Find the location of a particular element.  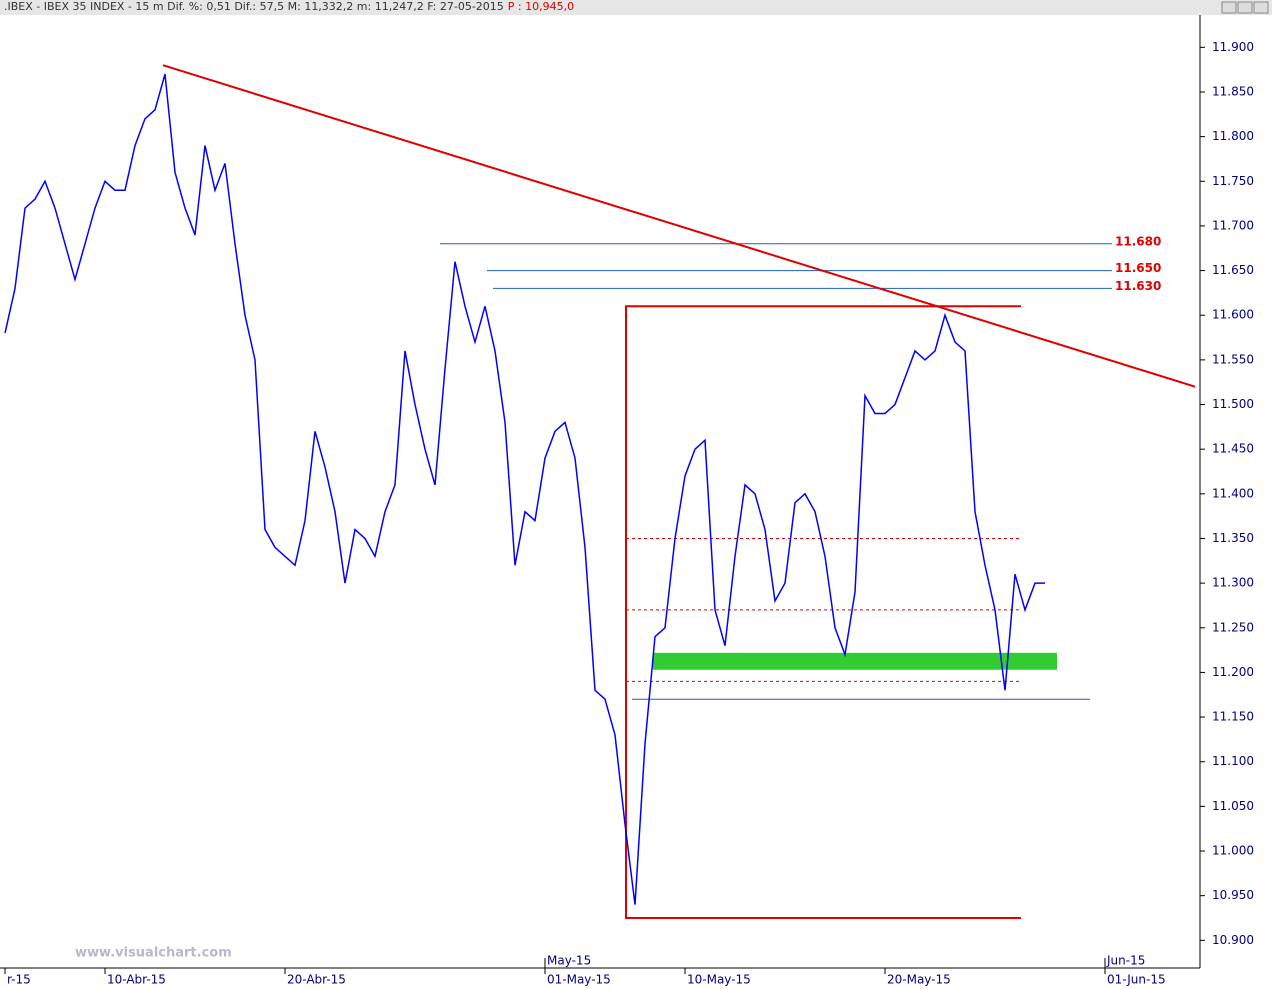

y-tick-label: 11.250 is located at coordinates (1233, 627).